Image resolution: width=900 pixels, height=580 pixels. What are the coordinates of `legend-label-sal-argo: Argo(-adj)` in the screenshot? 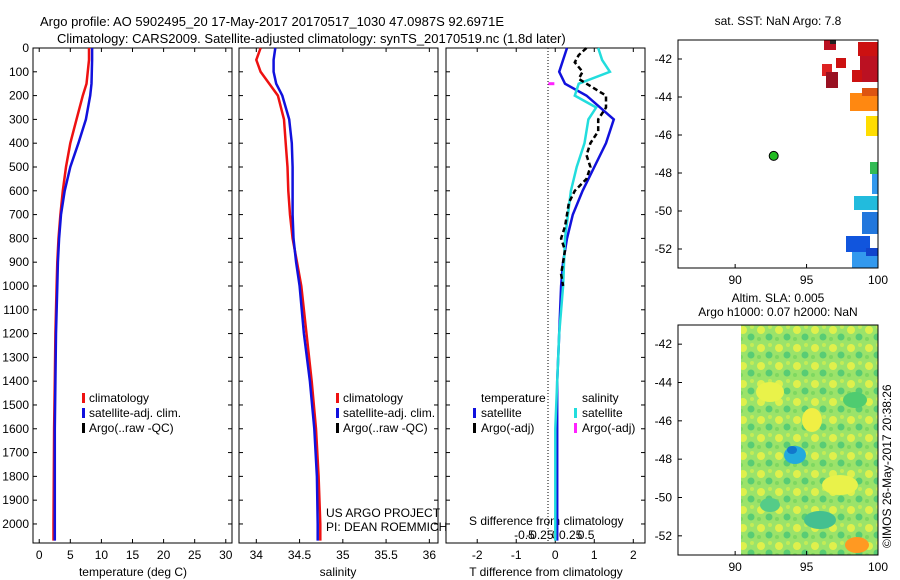 It's located at (608, 428).